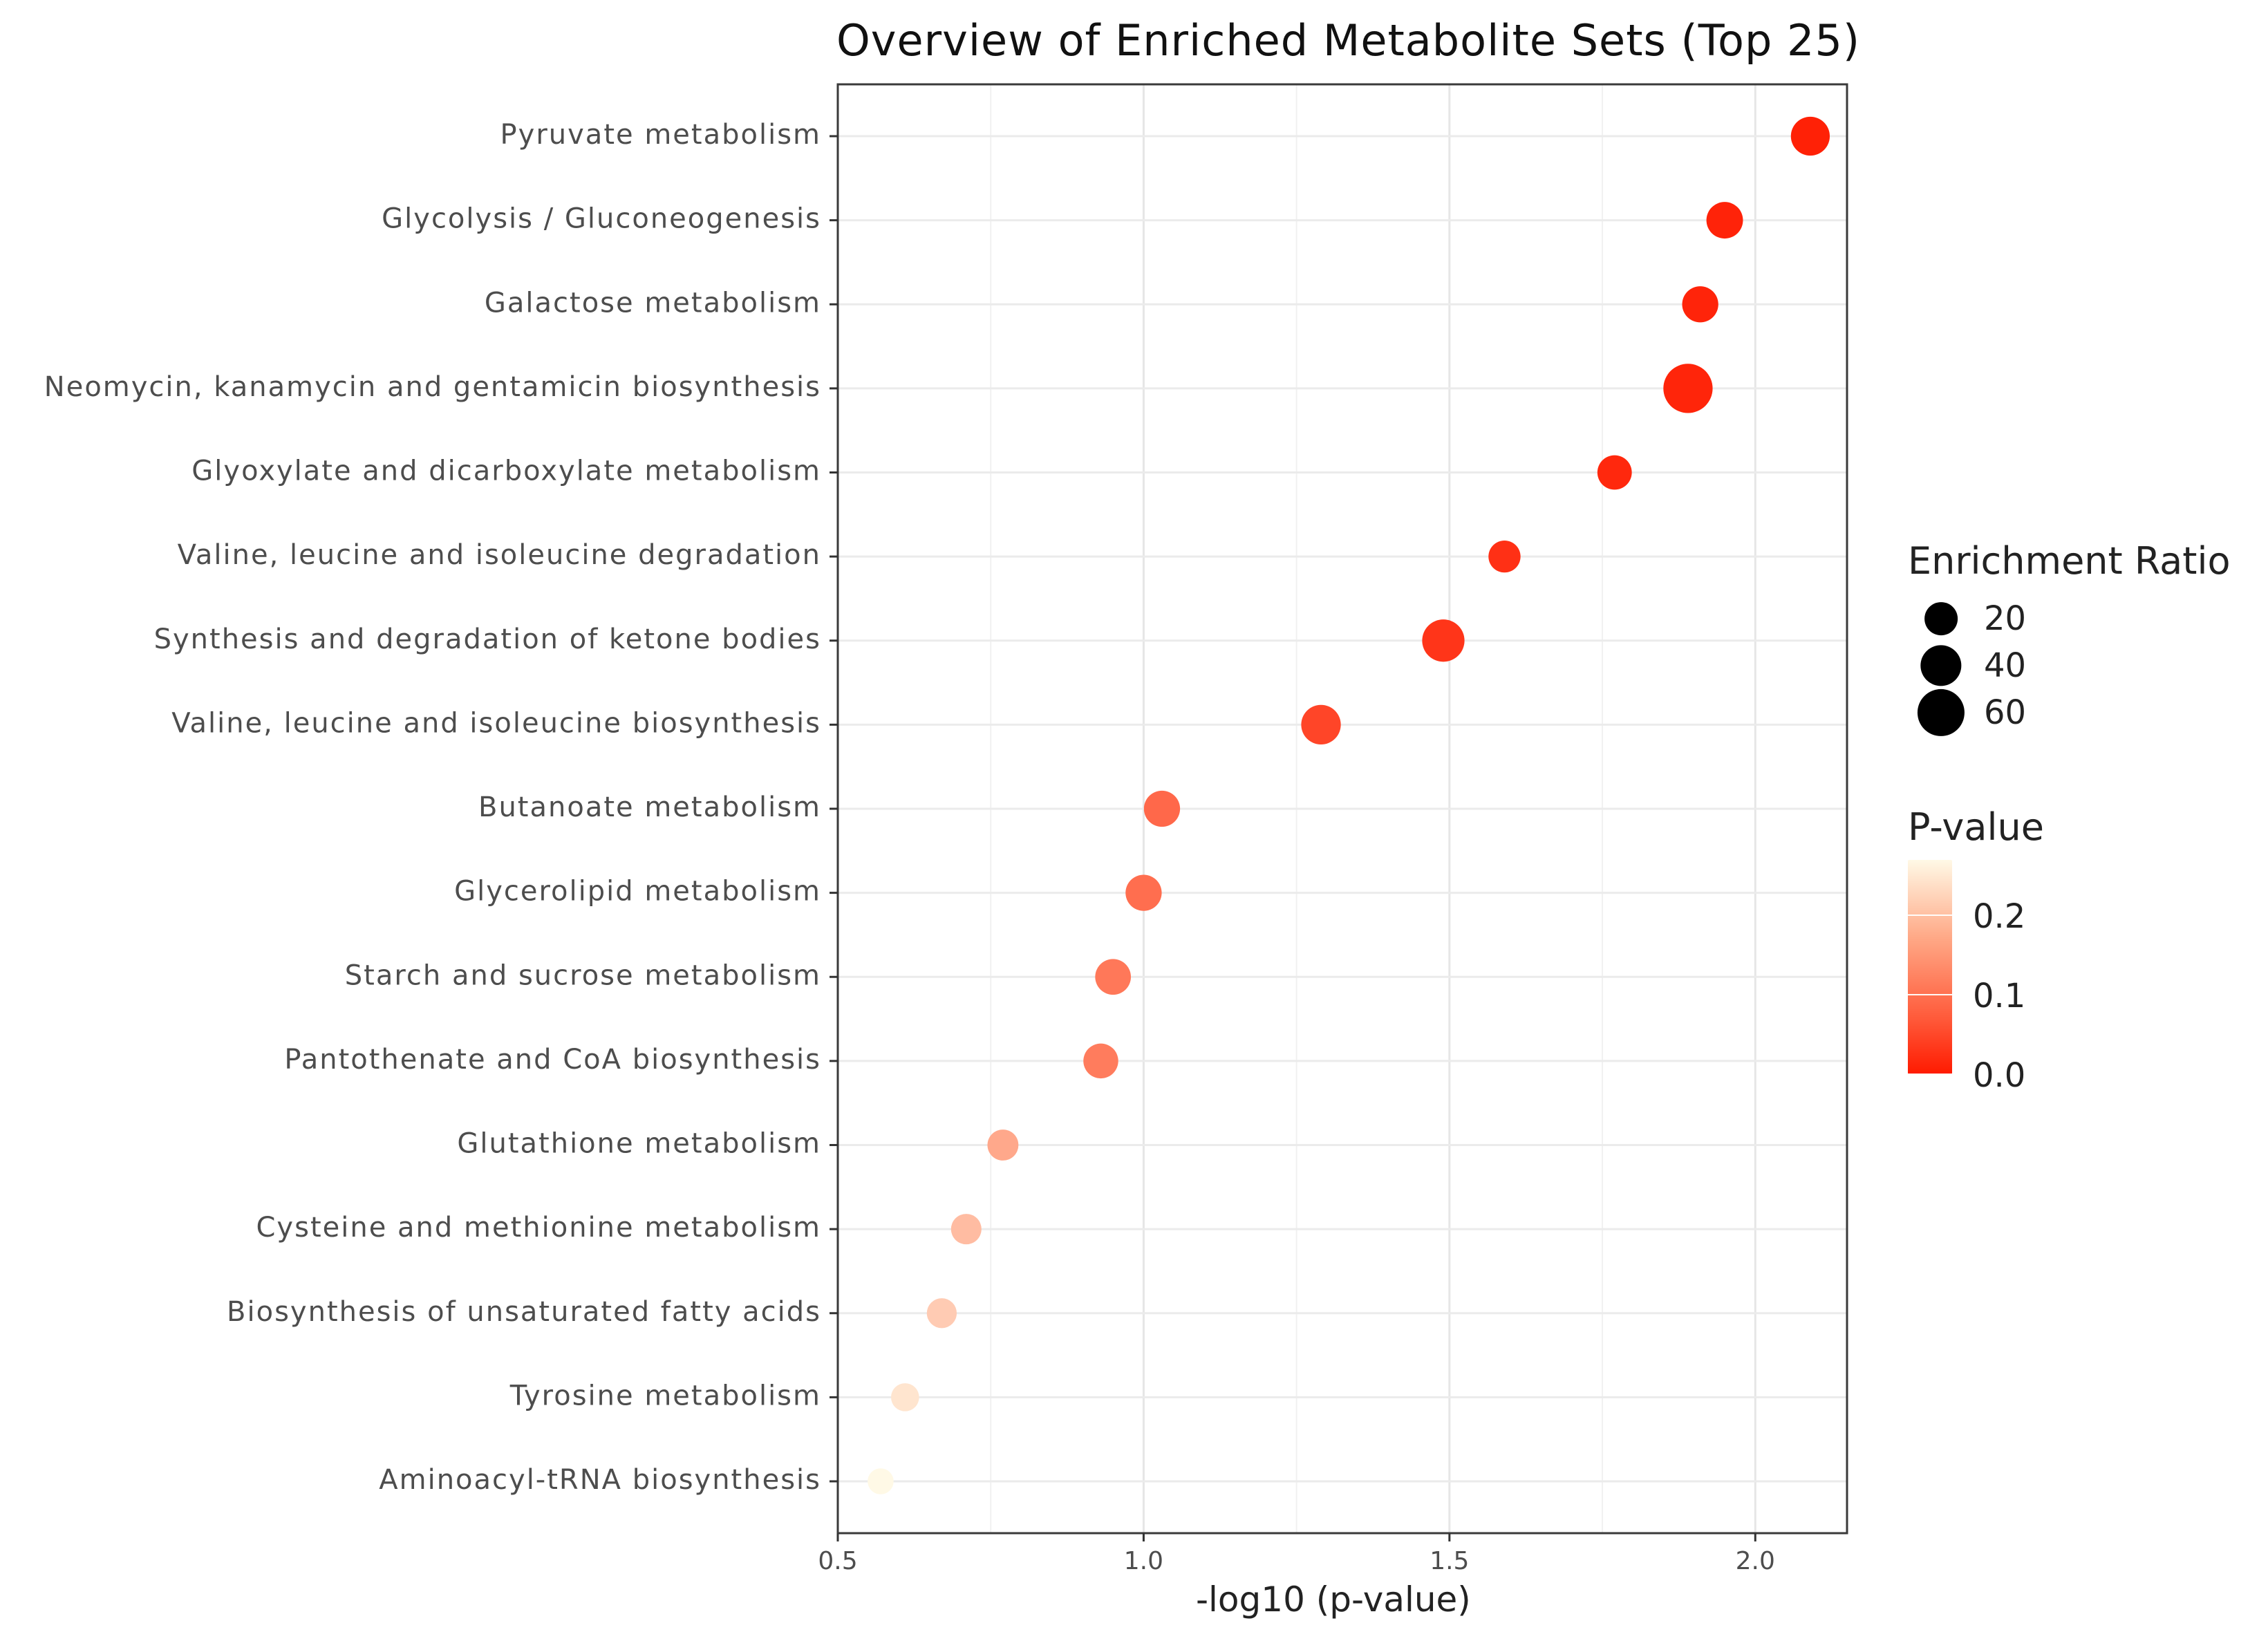 This screenshot has width=2268, height=1641. Describe the element at coordinates (2084, 618) in the screenshot. I see `enrichment-legend-item: 20` at that location.